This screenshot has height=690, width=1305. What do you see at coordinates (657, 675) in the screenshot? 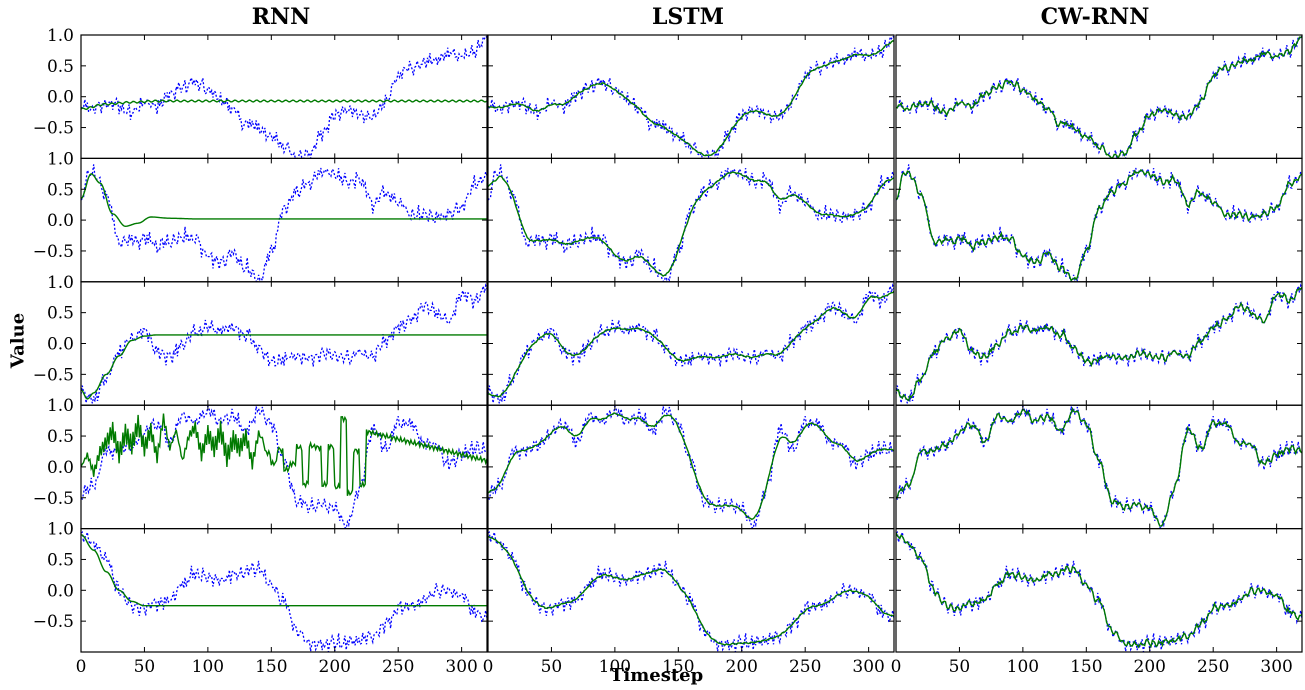
I see `x-axis-title: Timestep` at bounding box center [657, 675].